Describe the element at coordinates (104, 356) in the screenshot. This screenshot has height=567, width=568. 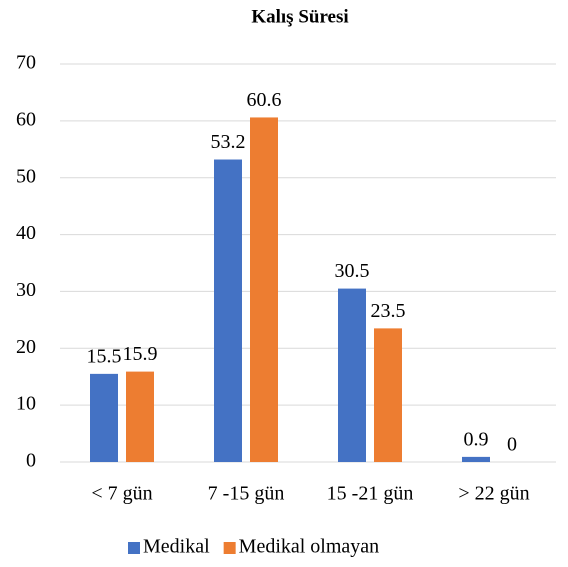
I see `data-label: 15.5` at that location.